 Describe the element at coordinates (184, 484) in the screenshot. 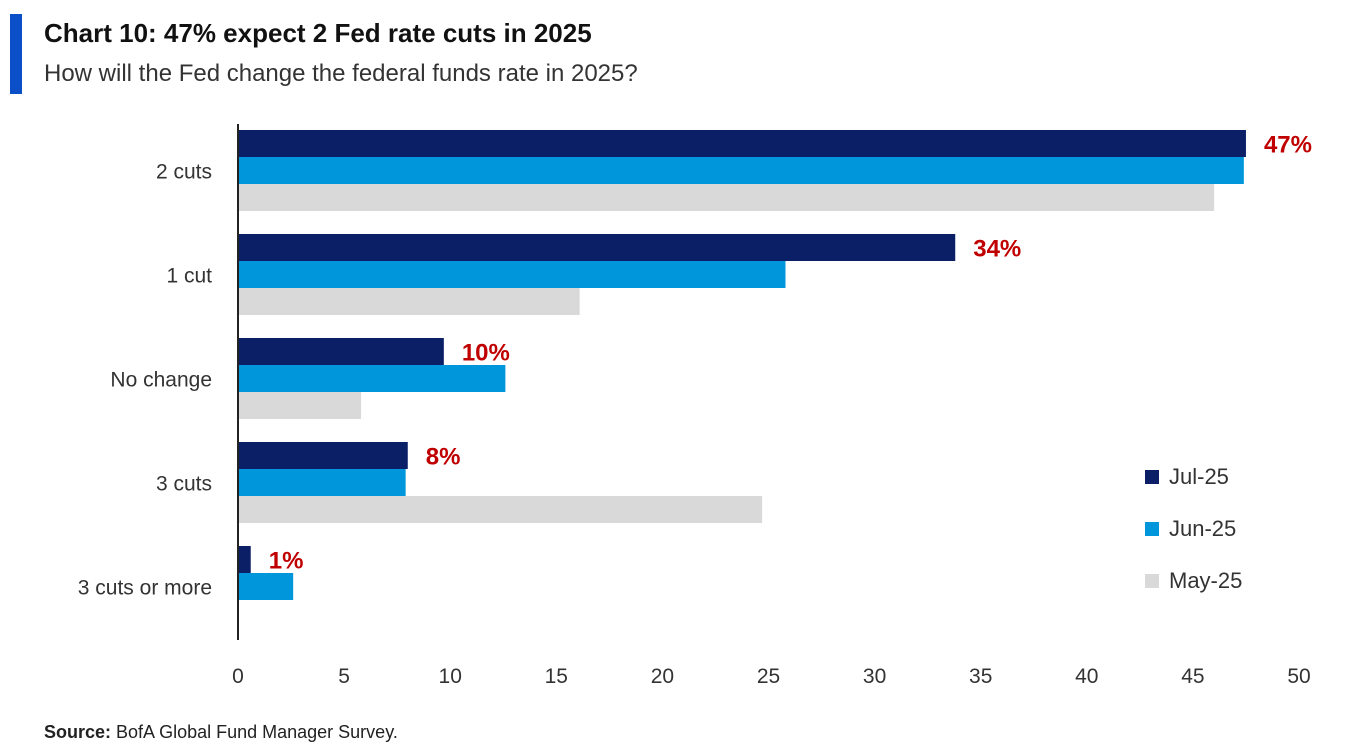

I see `category-label-3-cuts: 3 cuts` at that location.